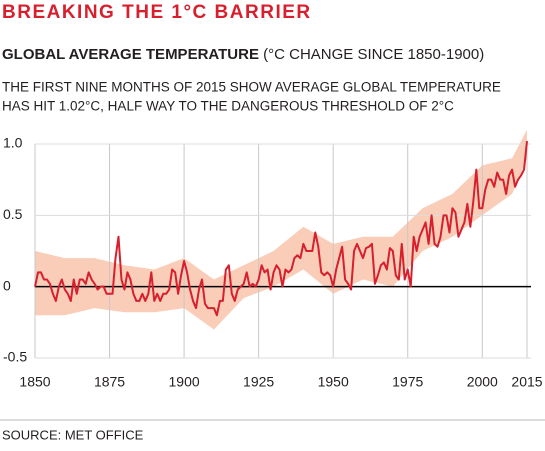 This screenshot has width=545, height=451. Describe the element at coordinates (184, 382) in the screenshot. I see `x-tick-label: 1900` at that location.